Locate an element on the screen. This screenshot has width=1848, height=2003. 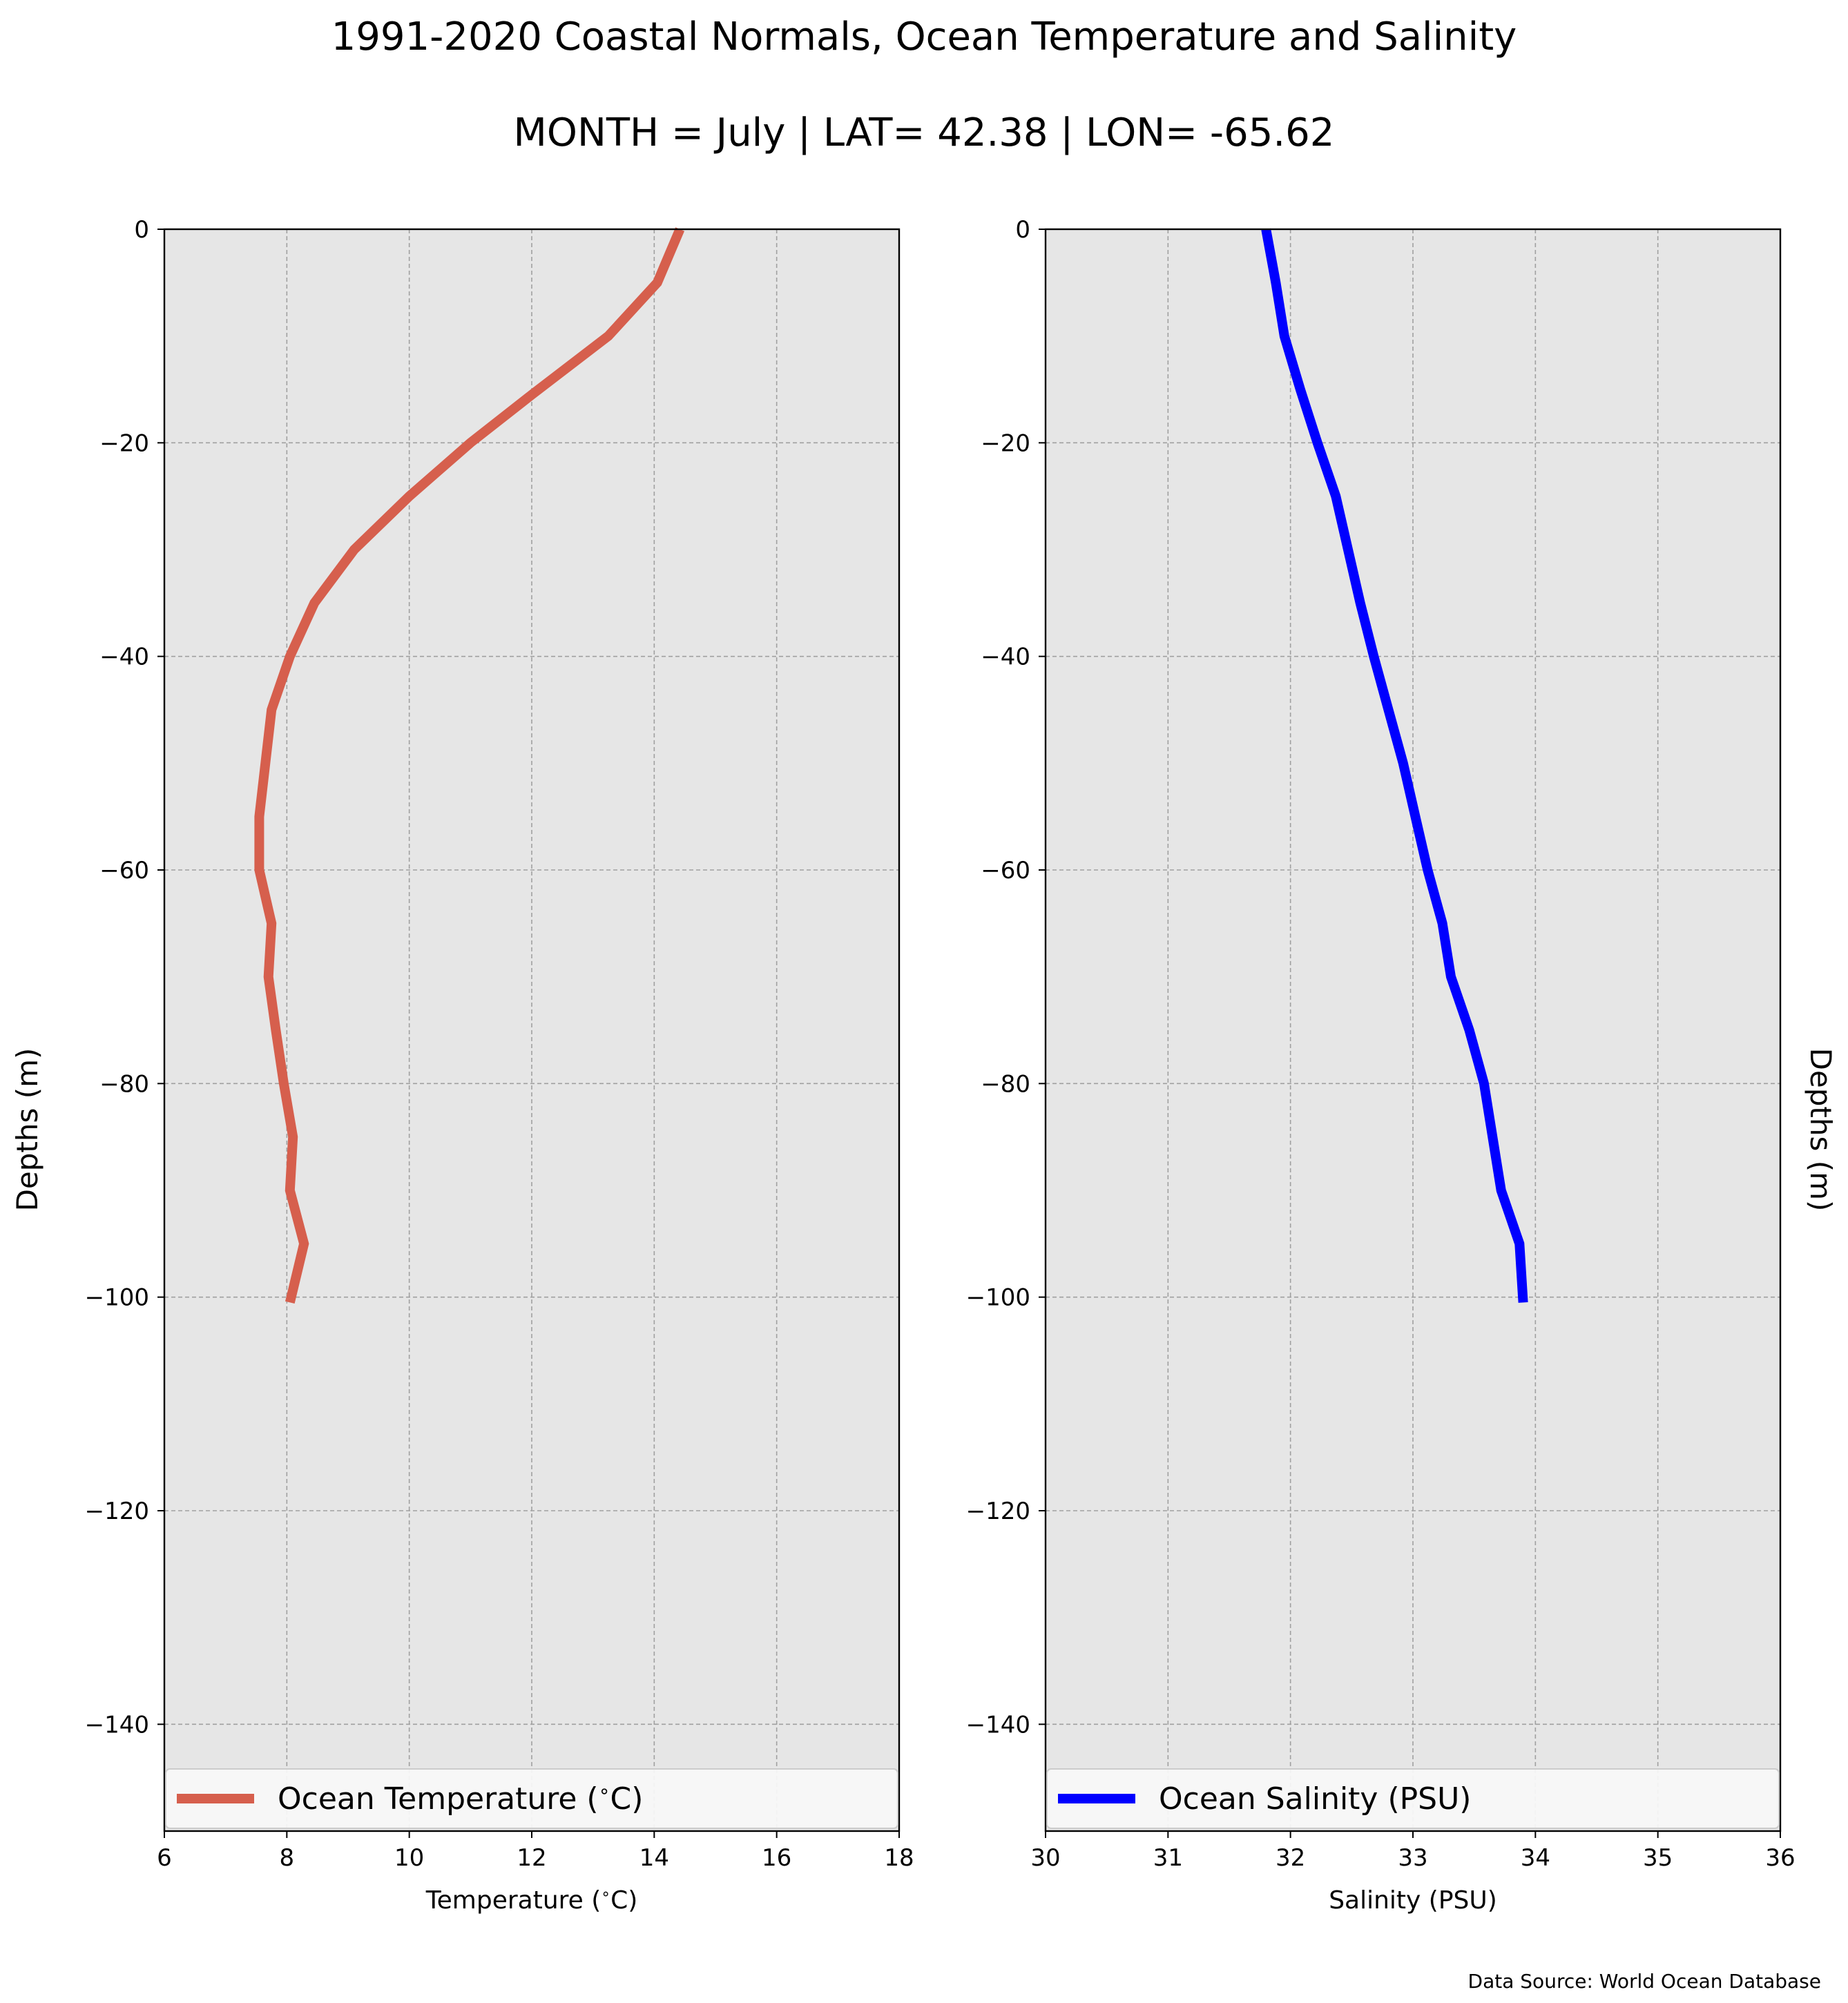
x-tick-label: 18 is located at coordinates (899, 1858).